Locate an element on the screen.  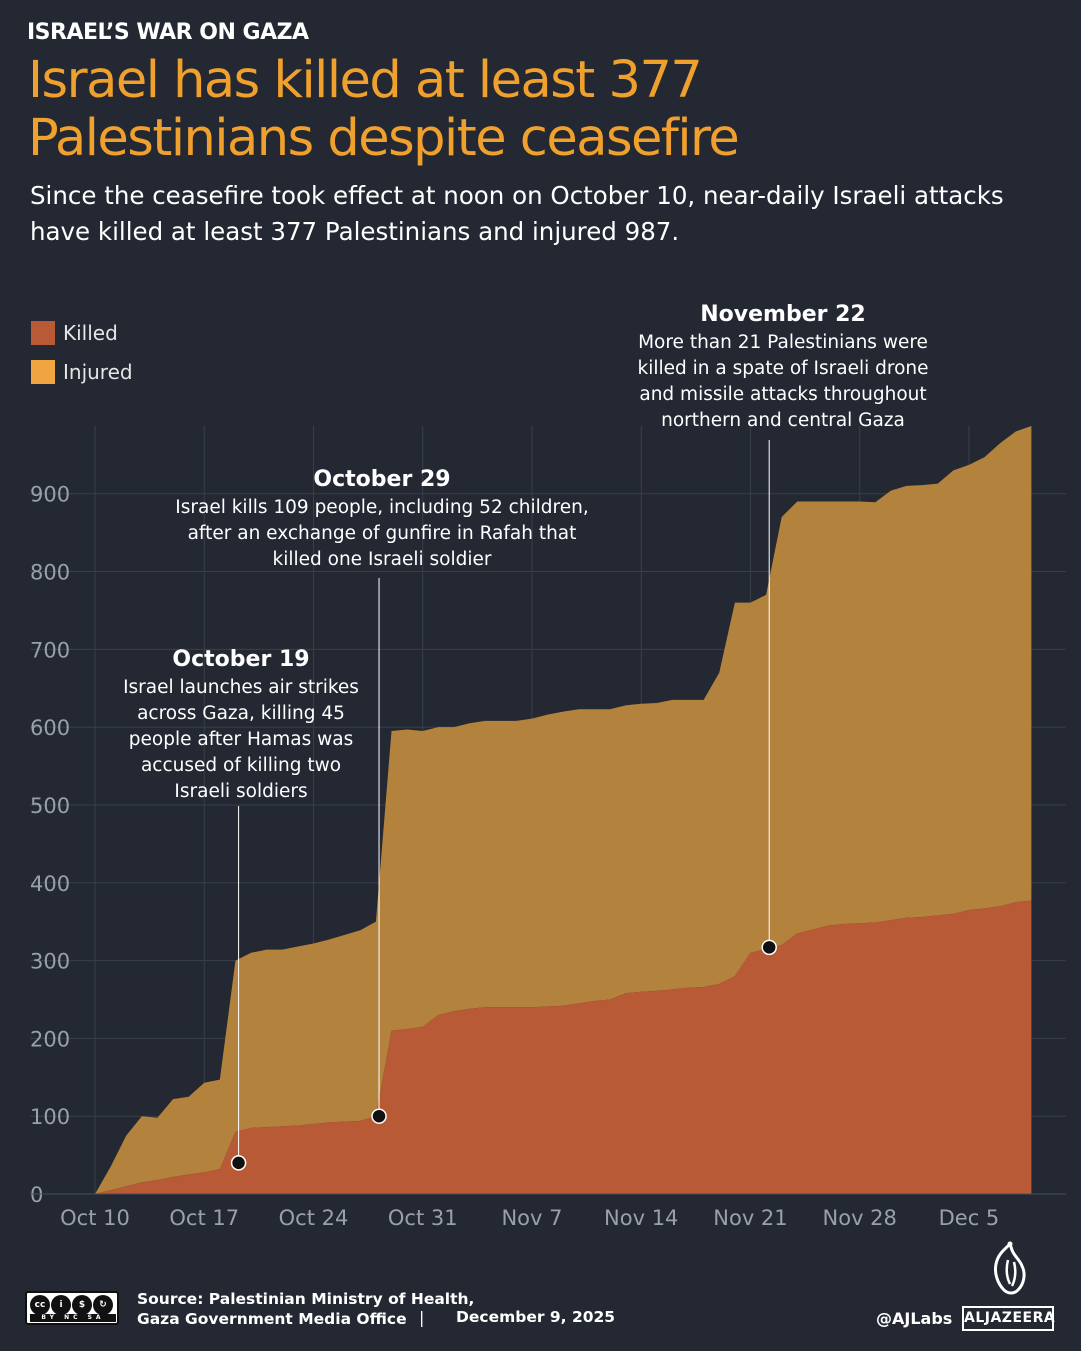
y-tick-label: 800 is located at coordinates (50, 573).